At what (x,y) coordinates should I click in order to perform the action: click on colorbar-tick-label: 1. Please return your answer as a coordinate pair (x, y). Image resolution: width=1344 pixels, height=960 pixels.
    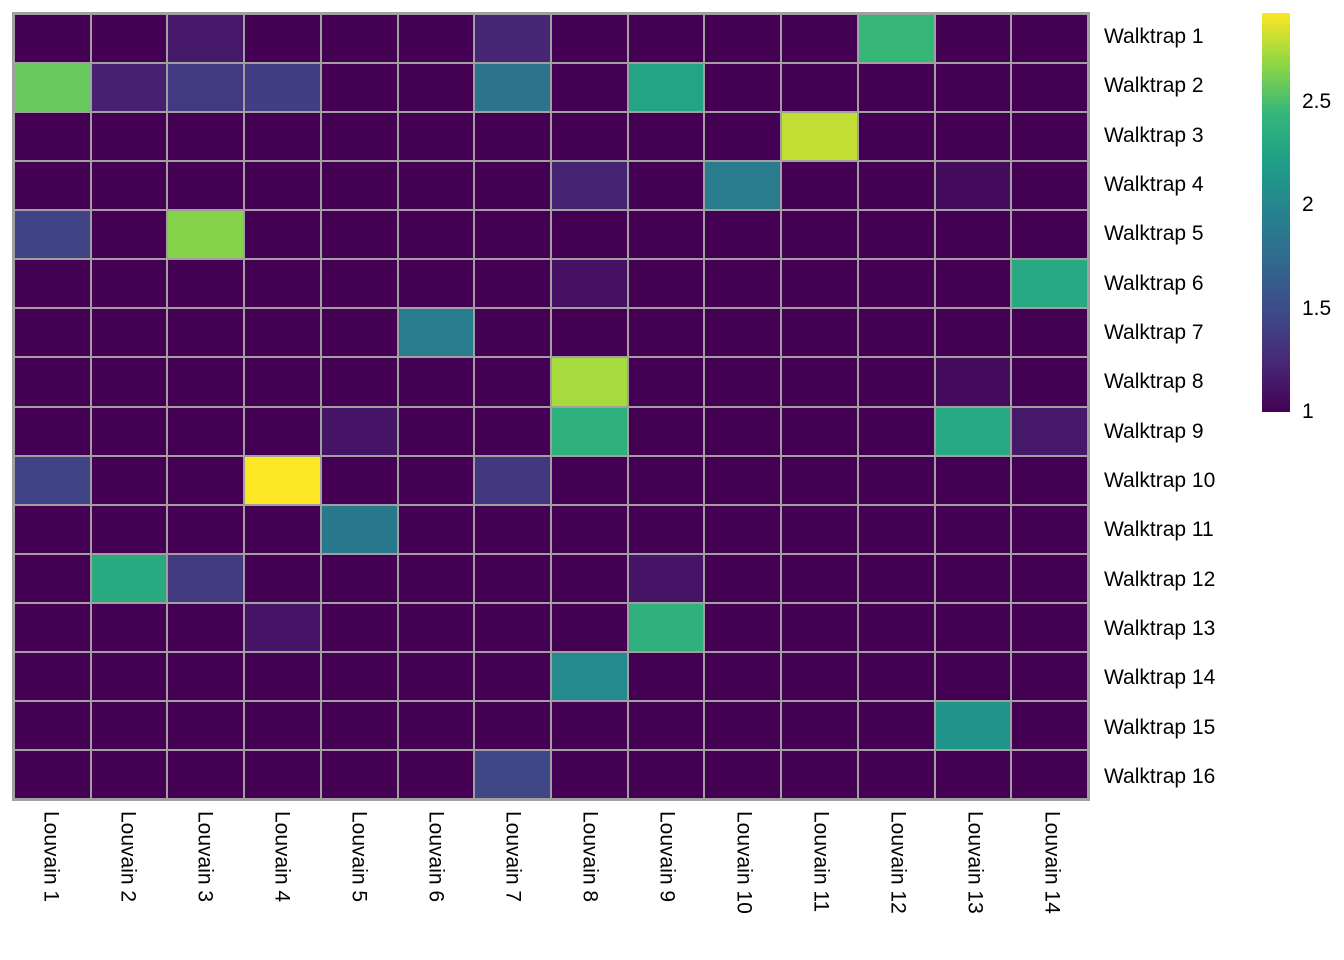
    Looking at the image, I should click on (1308, 411).